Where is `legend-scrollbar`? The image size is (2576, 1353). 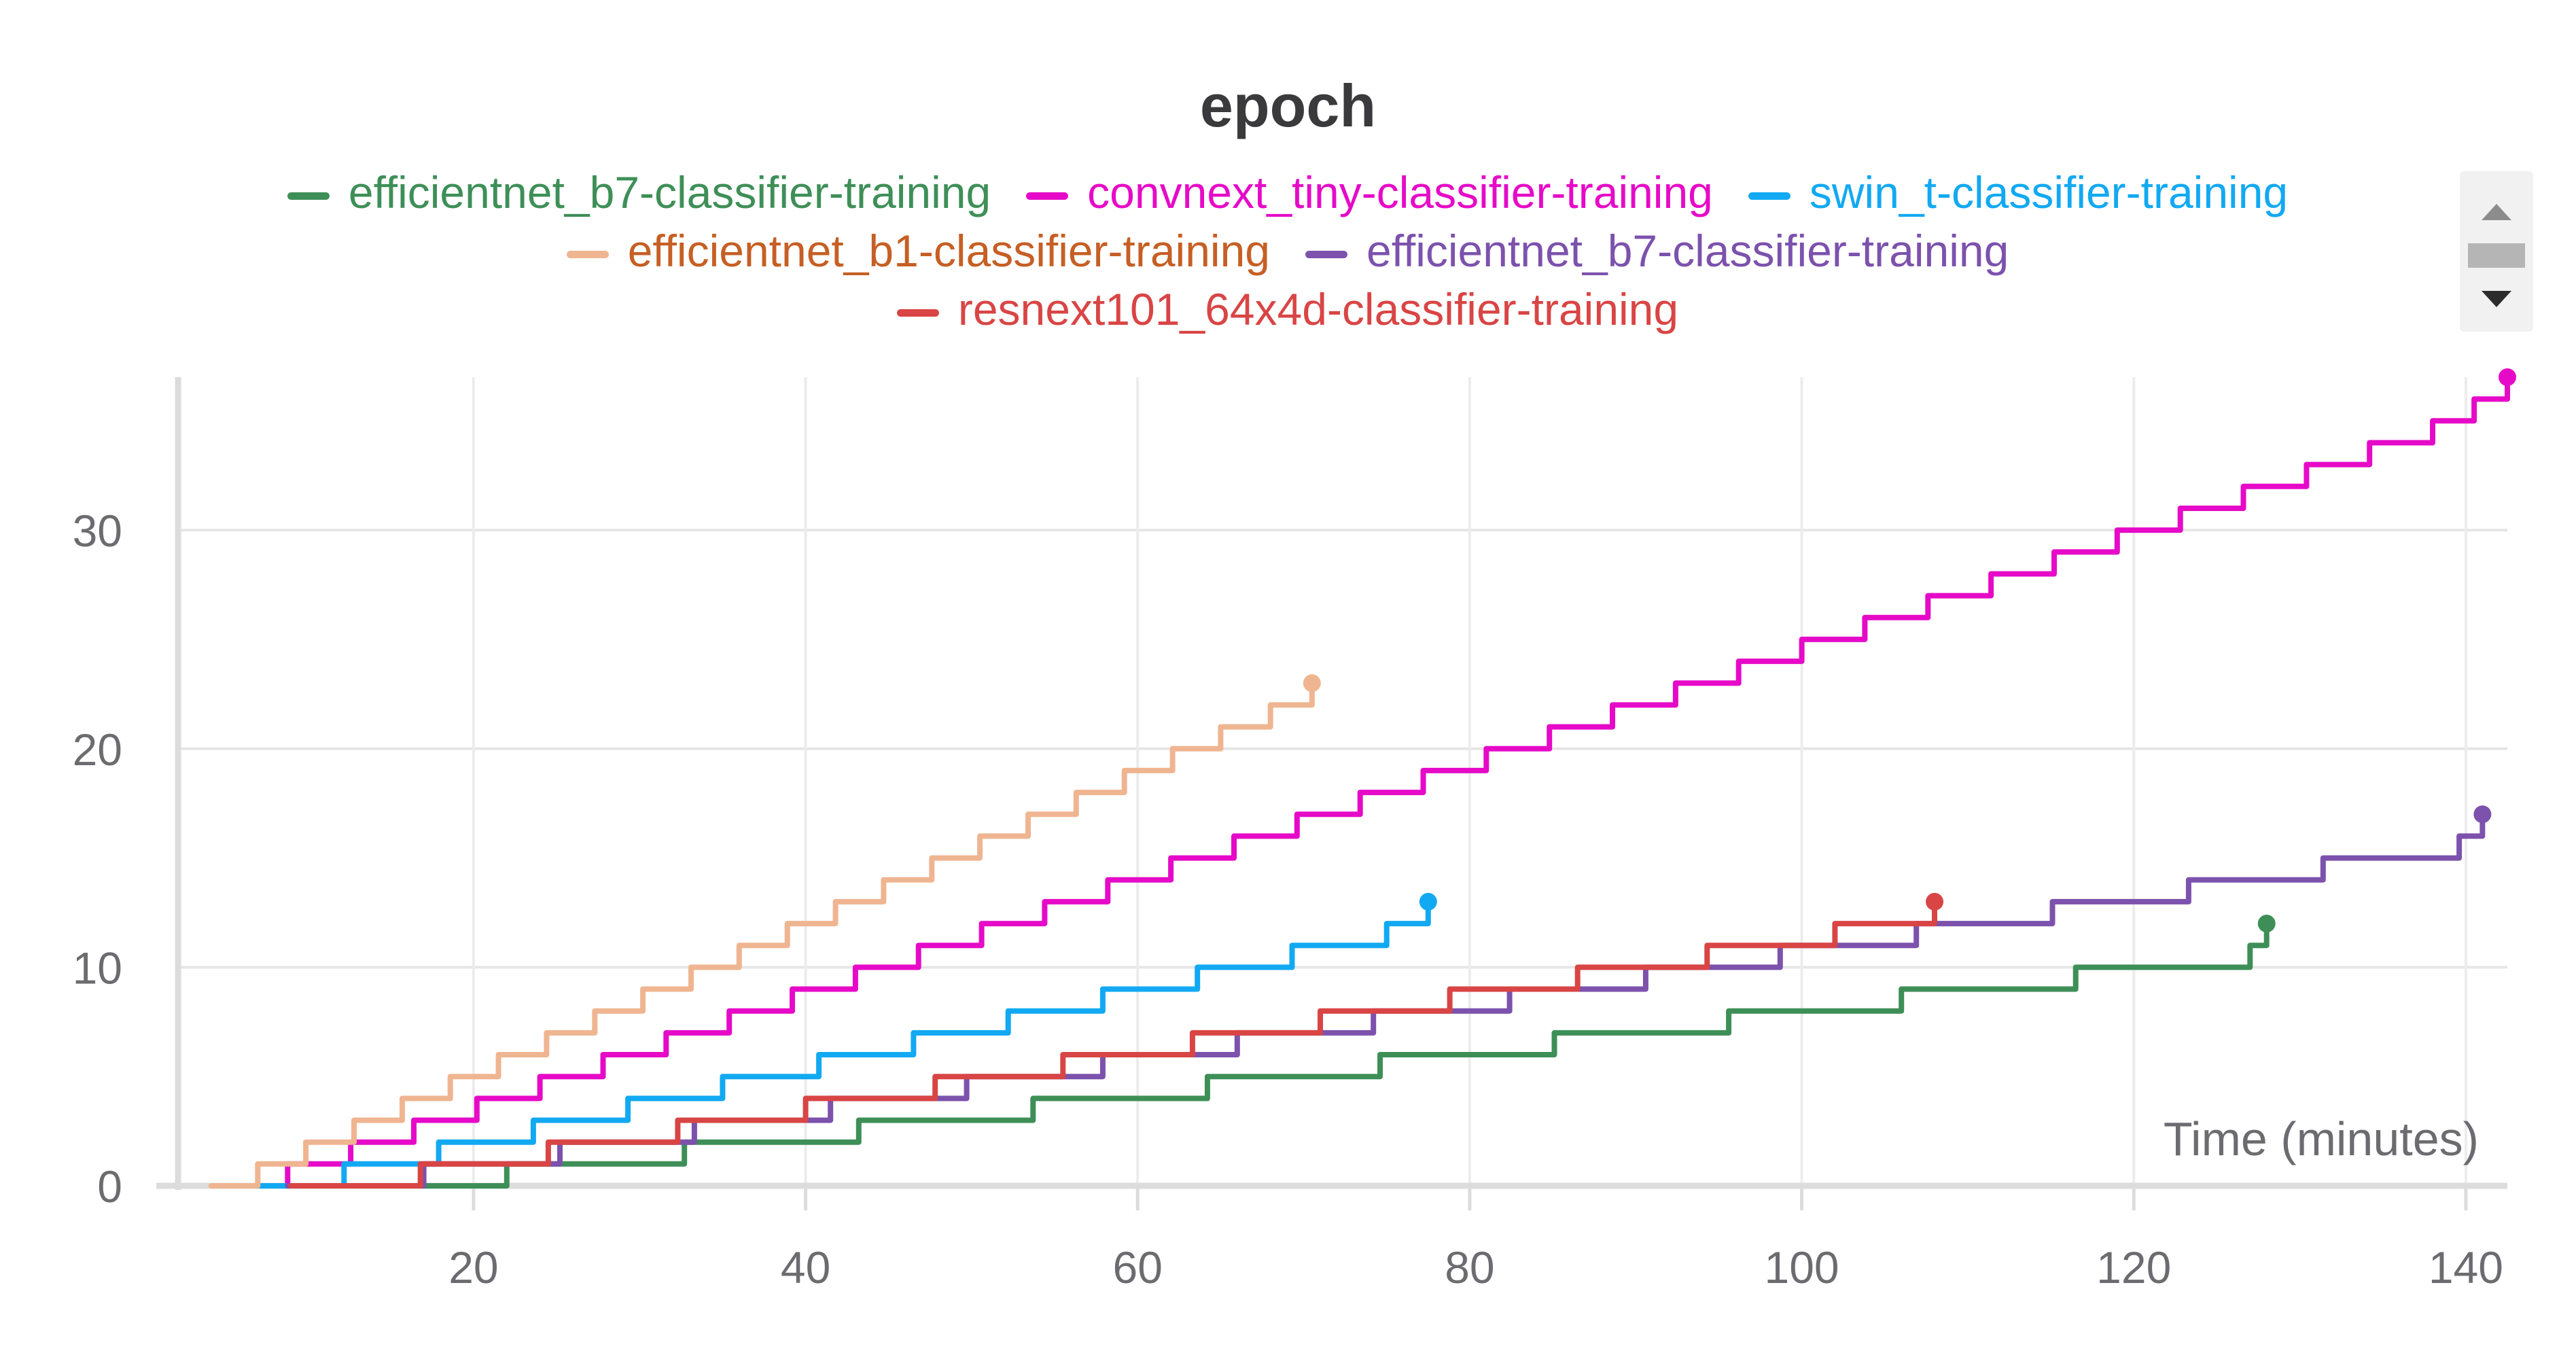
legend-scrollbar is located at coordinates (2496, 251).